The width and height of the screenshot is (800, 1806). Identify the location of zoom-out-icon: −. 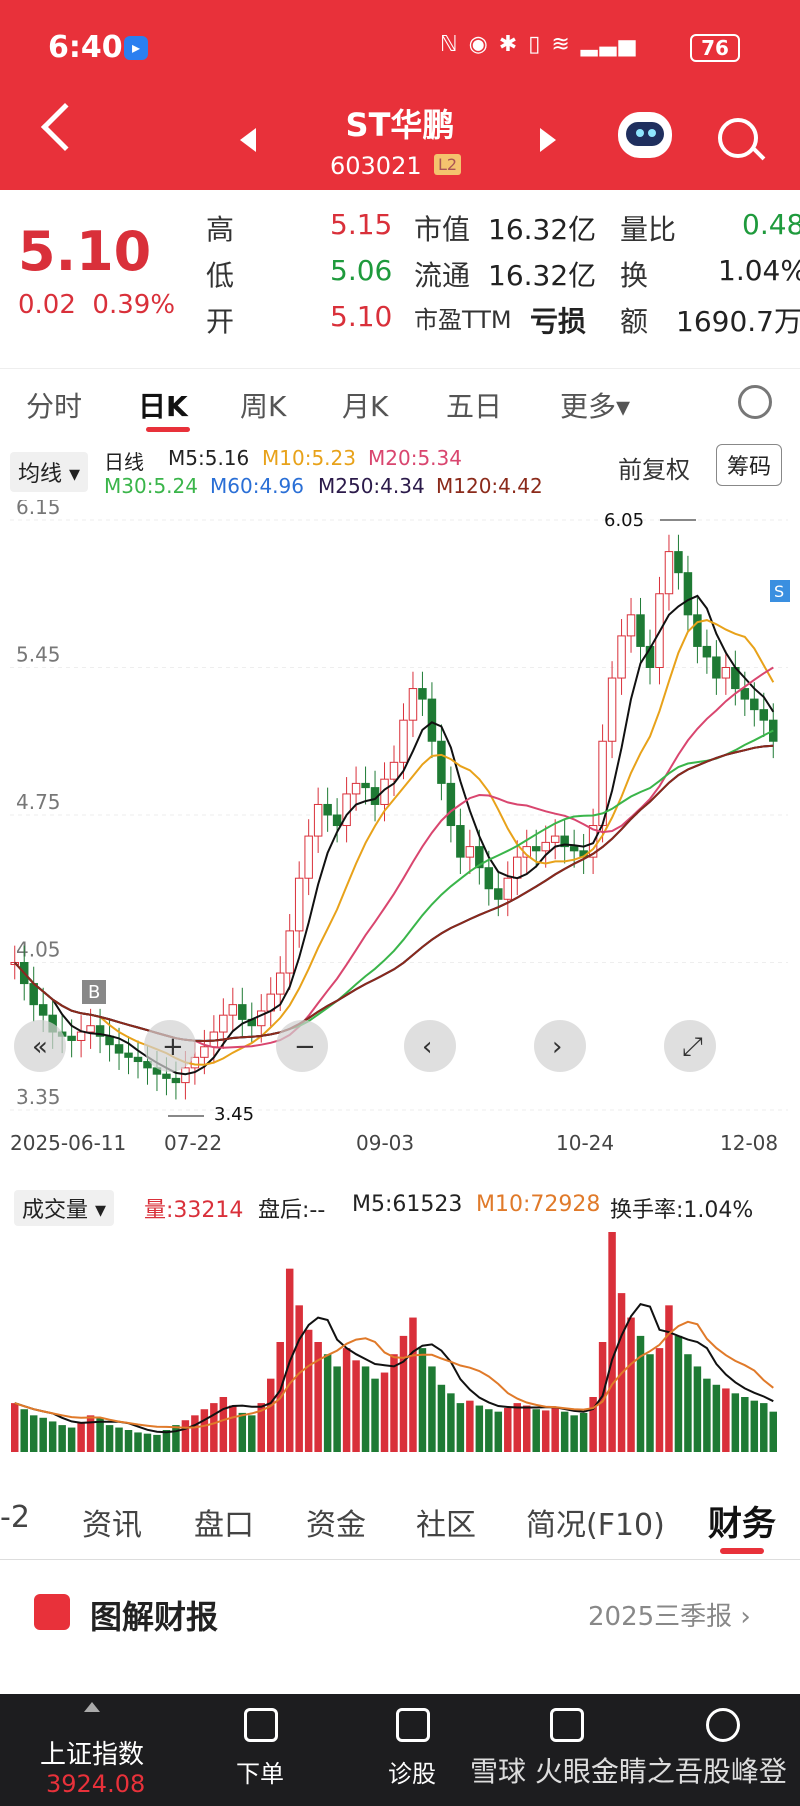
(302, 1046).